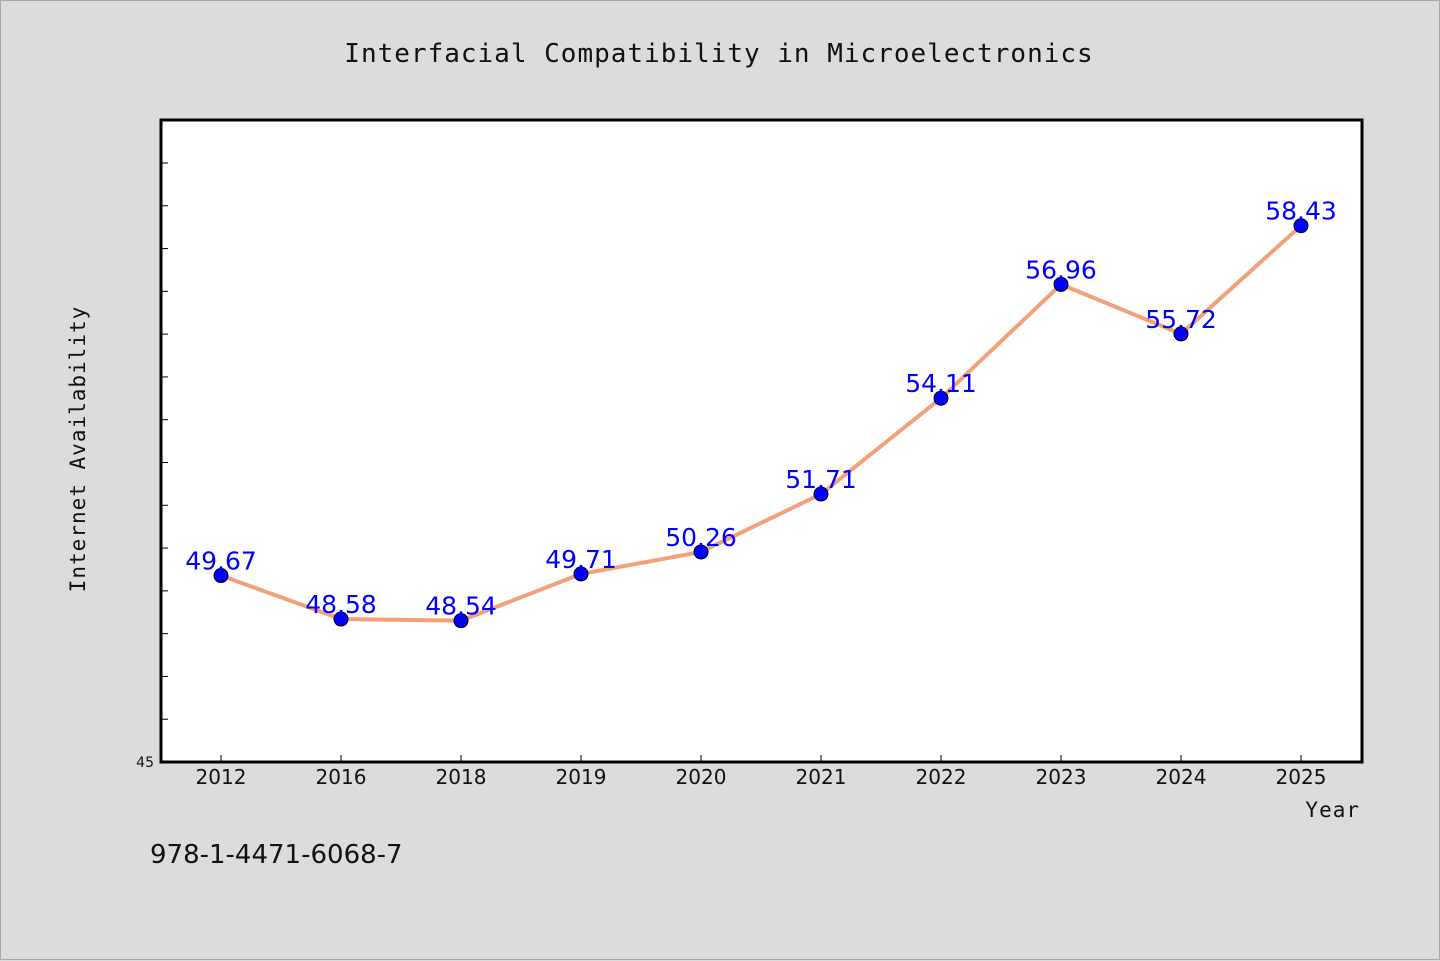 The width and height of the screenshot is (1440, 961). Describe the element at coordinates (1332, 810) in the screenshot. I see `x-axis-label: Year` at that location.